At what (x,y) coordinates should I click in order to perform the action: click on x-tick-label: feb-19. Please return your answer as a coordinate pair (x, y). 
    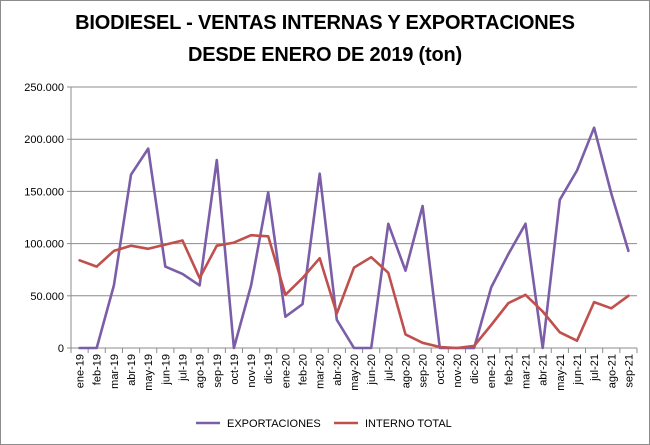
    Looking at the image, I should click on (98, 369).